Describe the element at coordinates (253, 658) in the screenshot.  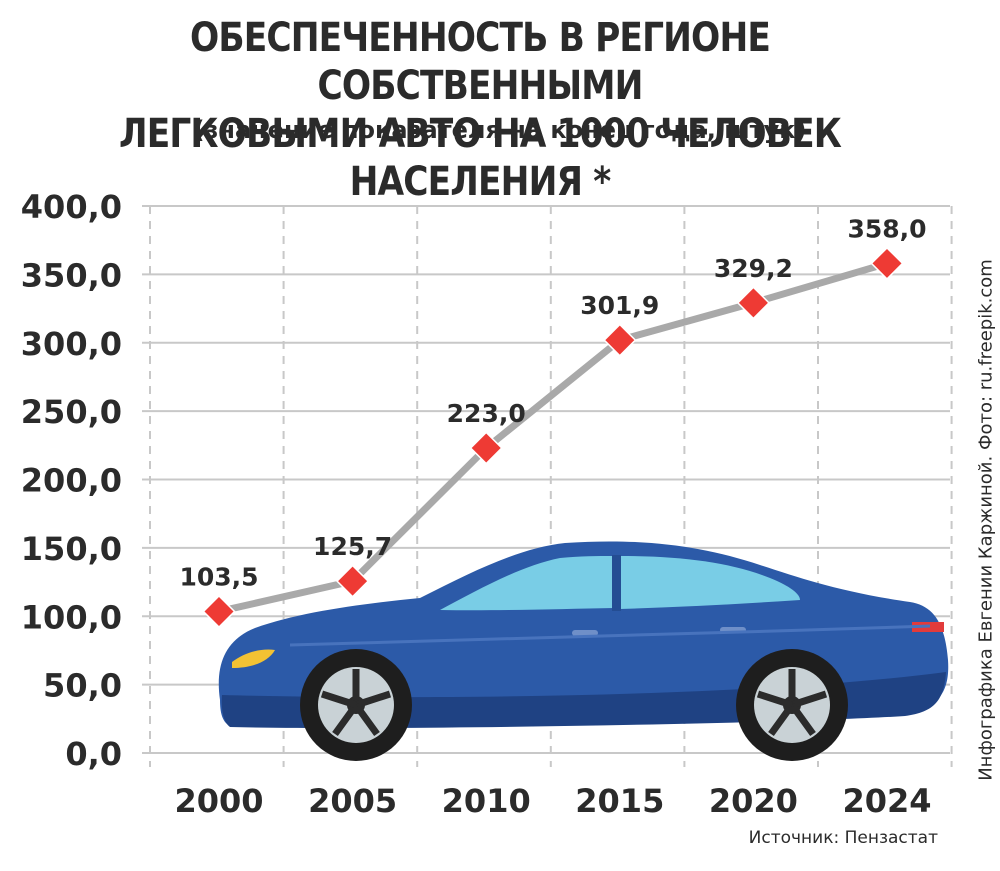
I see `car-headlight` at that location.